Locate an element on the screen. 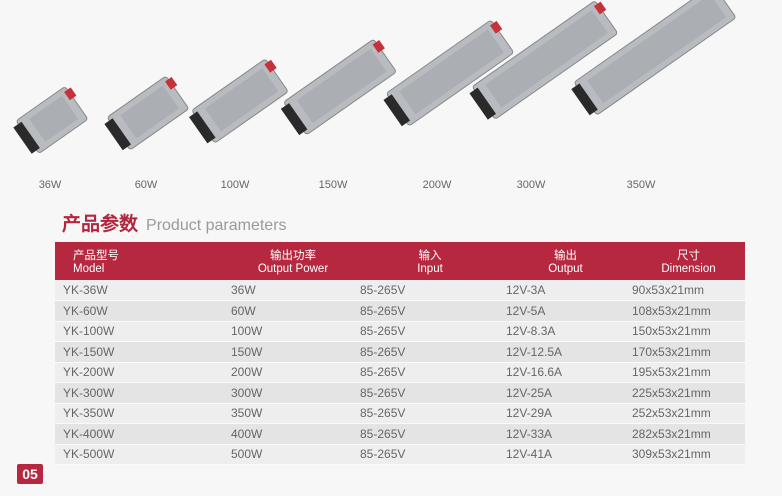 The image size is (782, 496). table-cell: YK-350W is located at coordinates (125, 413).